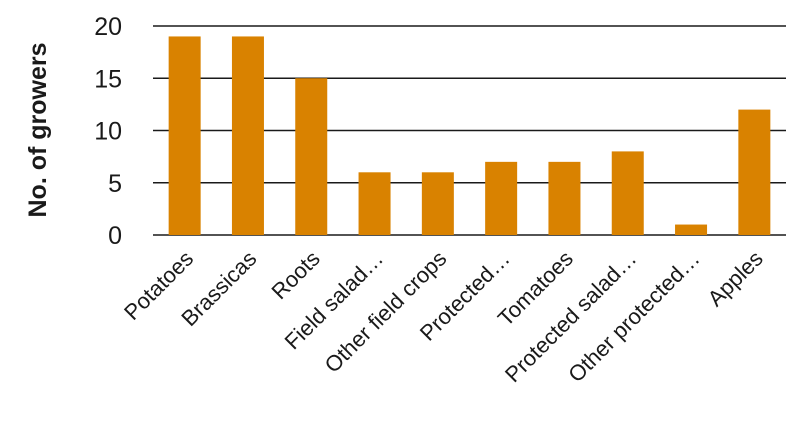  I want to click on x-tick-label: Apples, so click(735, 278).